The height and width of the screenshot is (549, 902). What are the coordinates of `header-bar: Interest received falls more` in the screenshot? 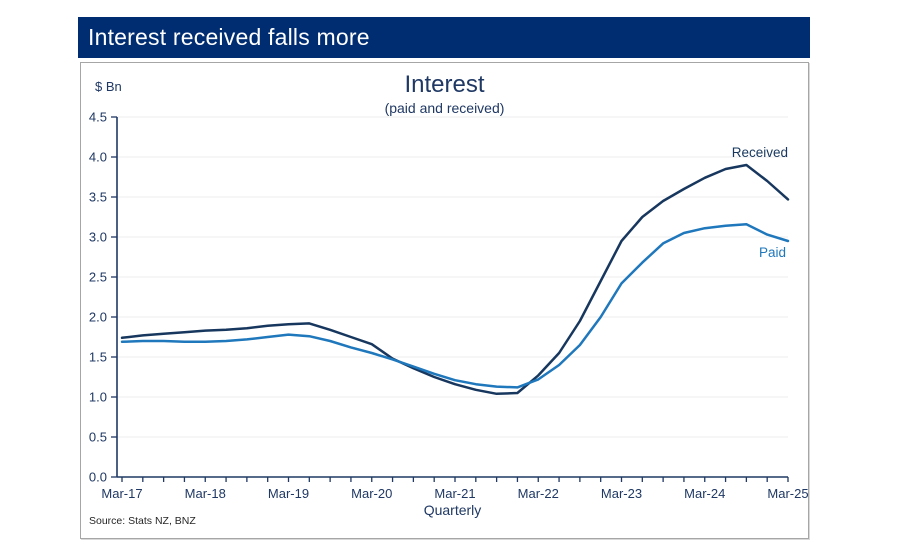 It's located at (444, 37).